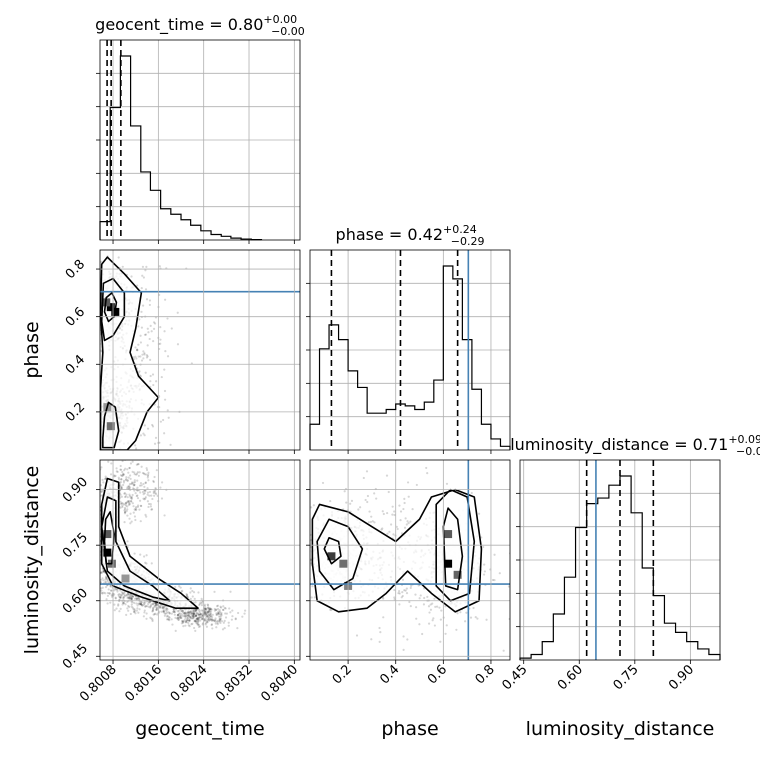 The height and width of the screenshot is (760, 760). What do you see at coordinates (514, 677) in the screenshot?
I see `x-tick-label: 0.45` at bounding box center [514, 677].